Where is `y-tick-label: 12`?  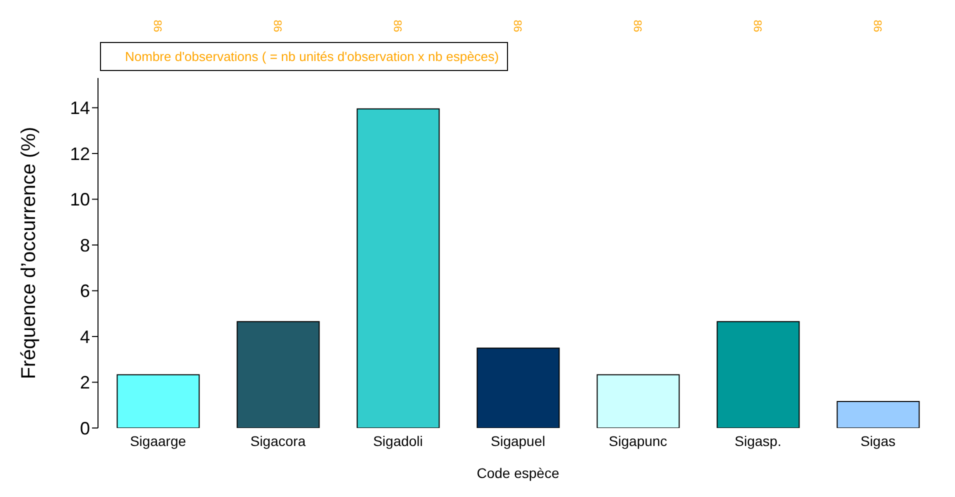
y-tick-label: 12 is located at coordinates (80, 154).